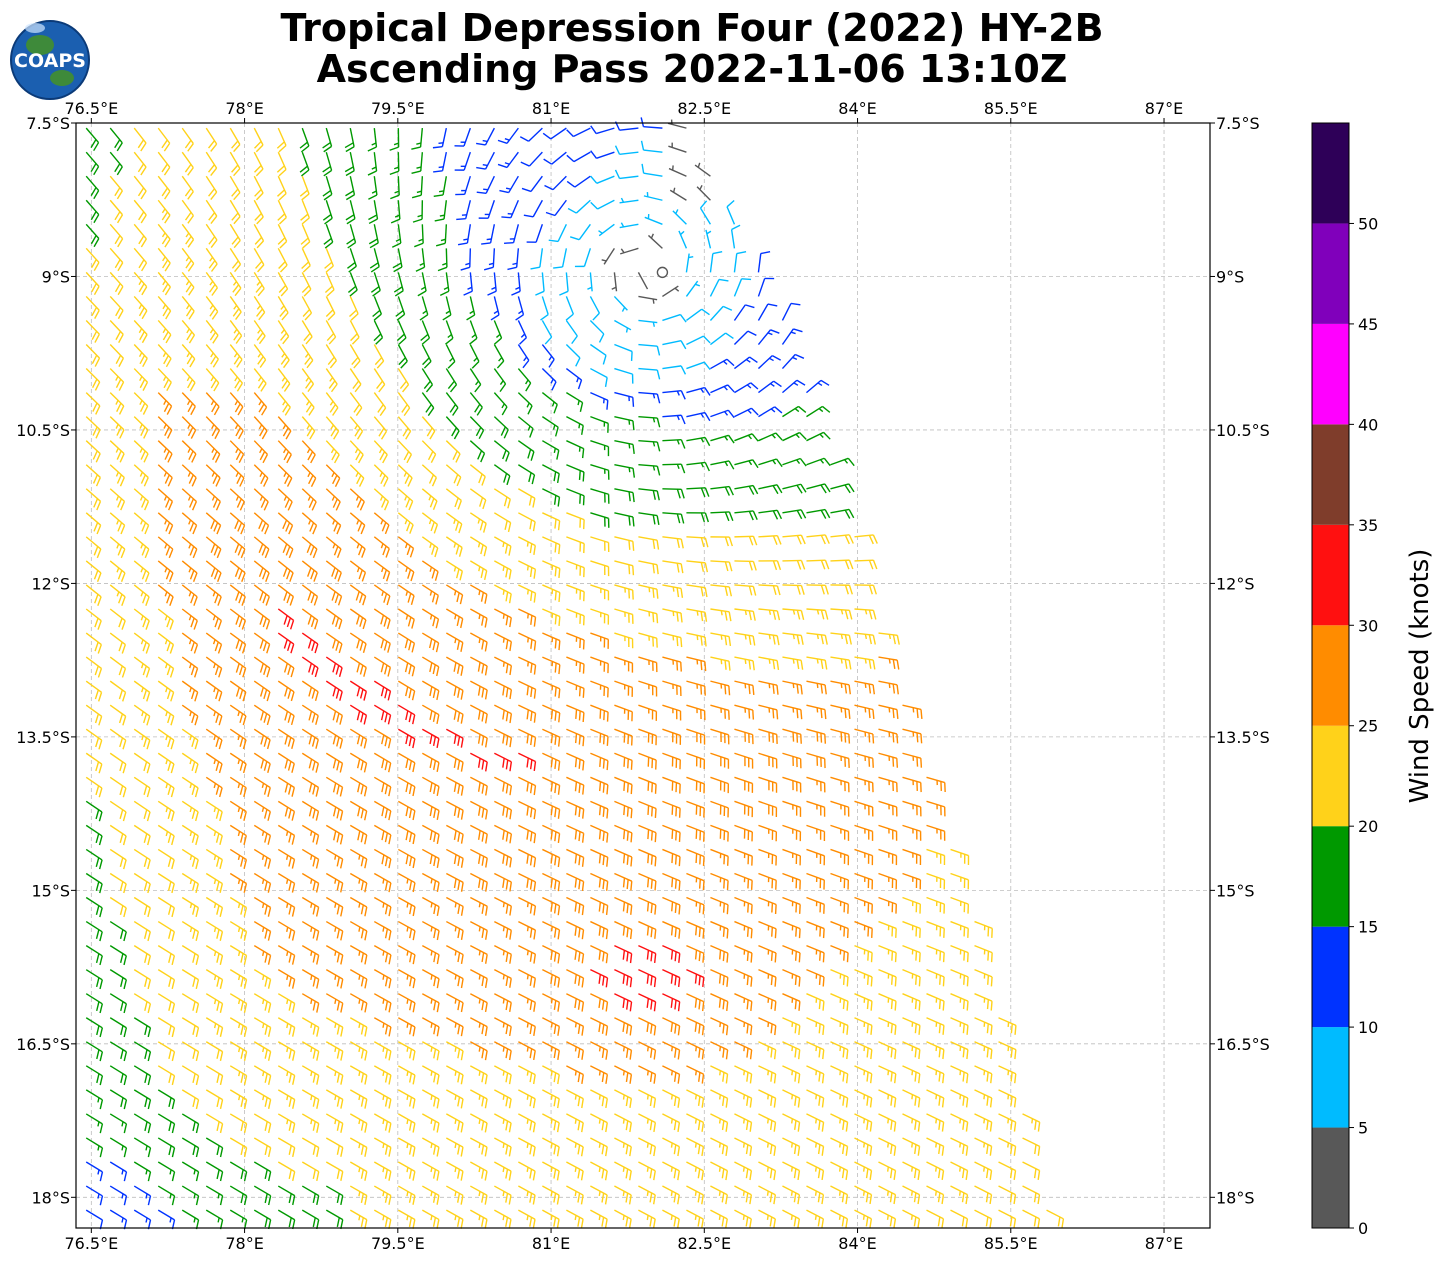 This screenshot has height=1264, width=1448. I want to click on lon-tick-label-bottom: 85.5°E, so click(1011, 1243).